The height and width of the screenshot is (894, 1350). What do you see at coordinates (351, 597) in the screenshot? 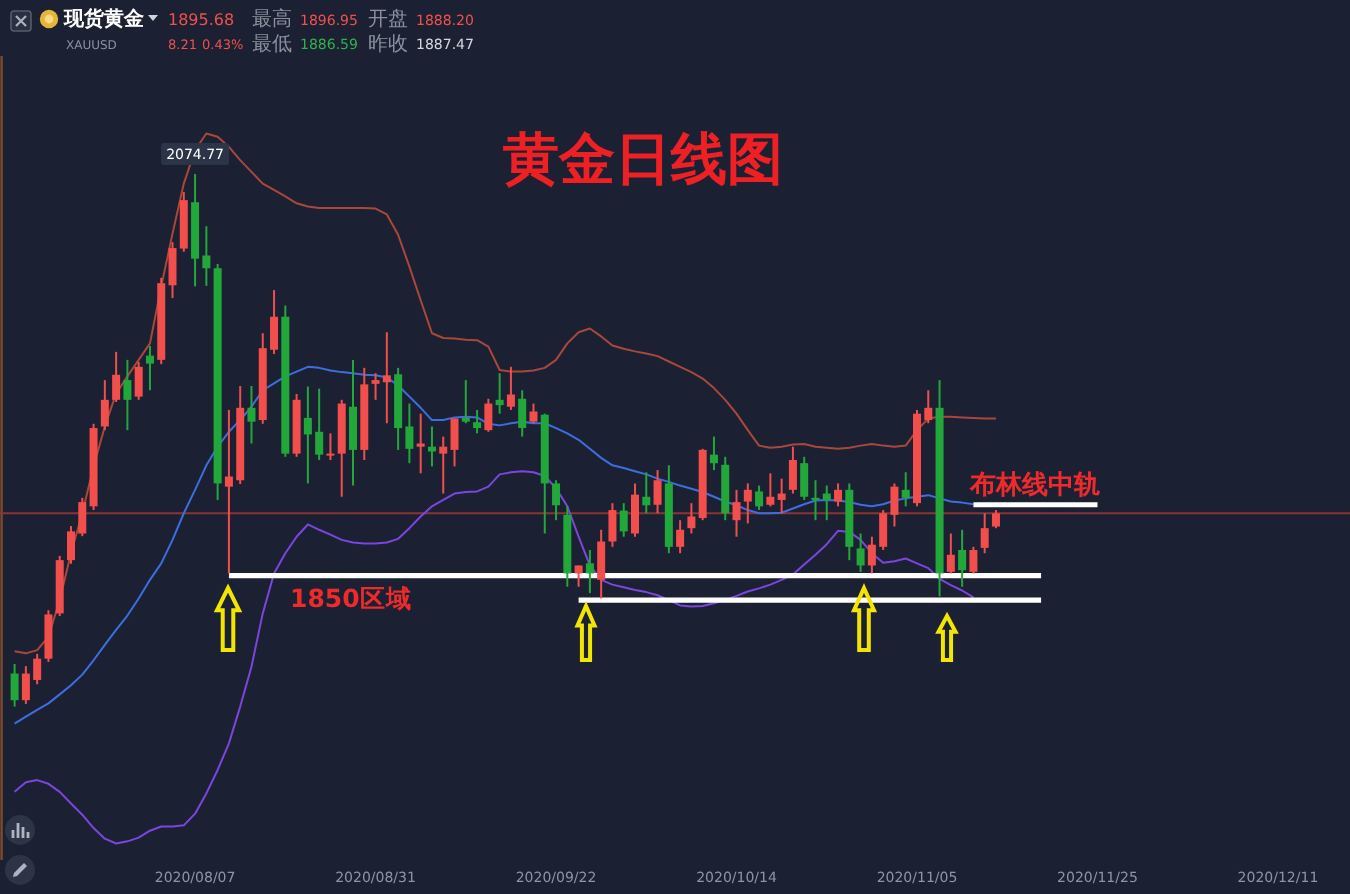
I see `annotation: 1850区域` at bounding box center [351, 597].